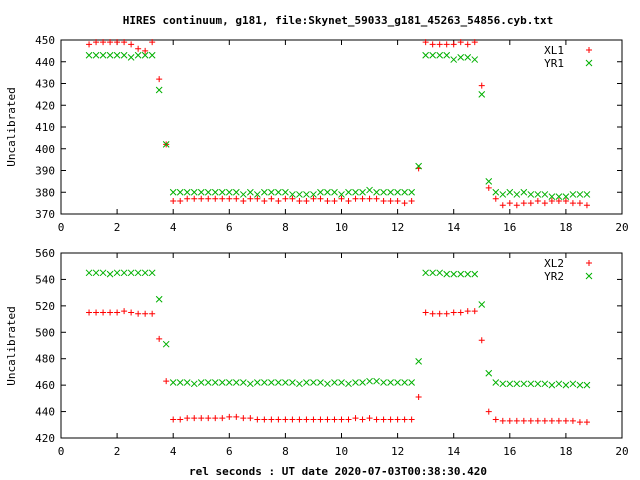 The width and height of the screenshot is (640, 480). I want to click on bottom-legend-marker, so click(589, 263).